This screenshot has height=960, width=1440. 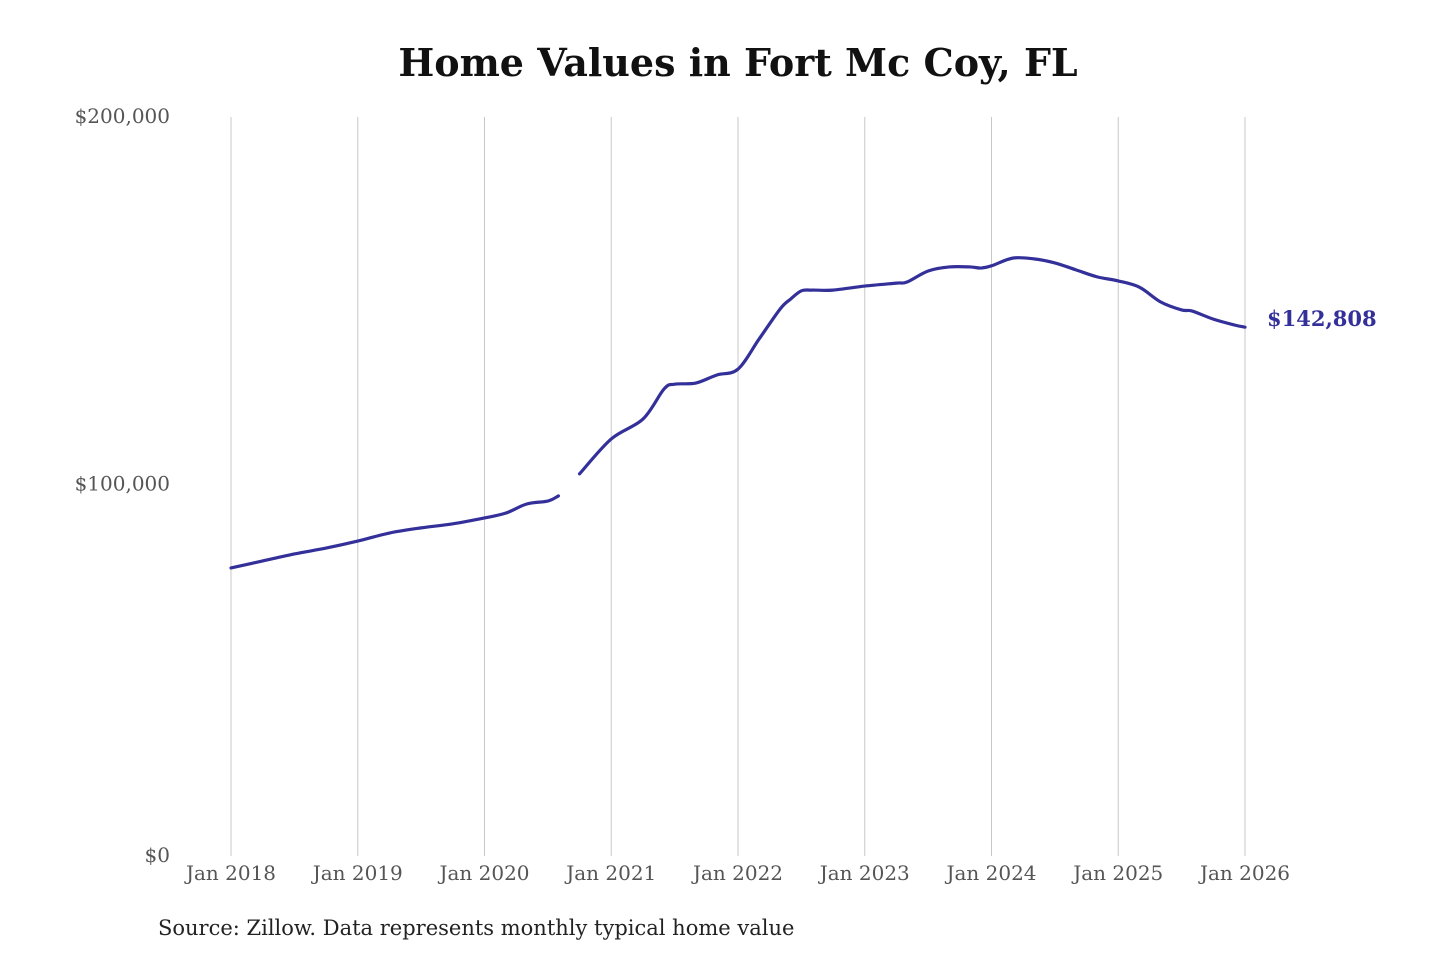 I want to click on x-tick-label: Jan 2025, so click(x=1117, y=873).